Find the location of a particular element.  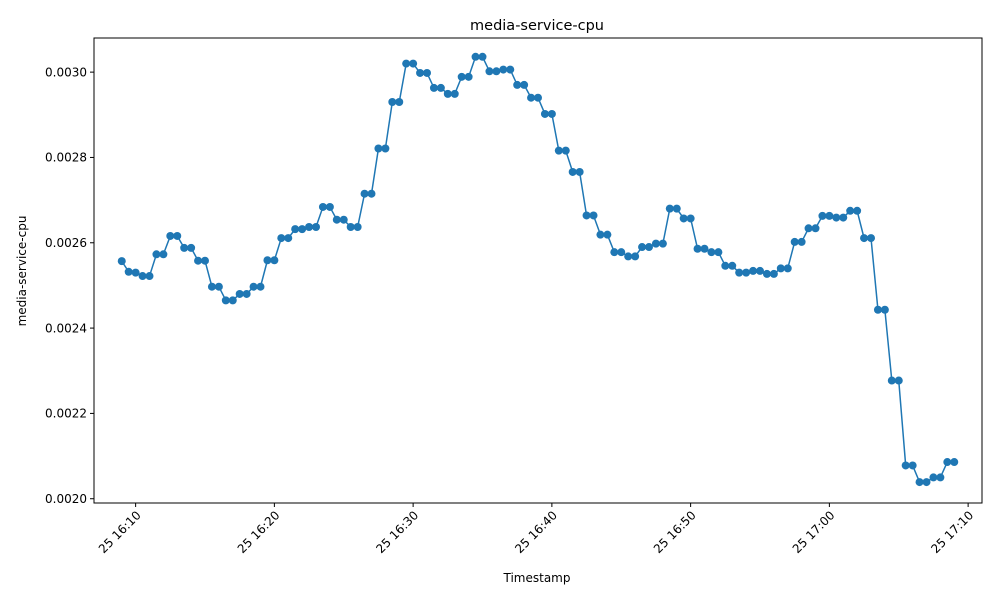

x-tick-label: 25 16:20 is located at coordinates (259, 532).